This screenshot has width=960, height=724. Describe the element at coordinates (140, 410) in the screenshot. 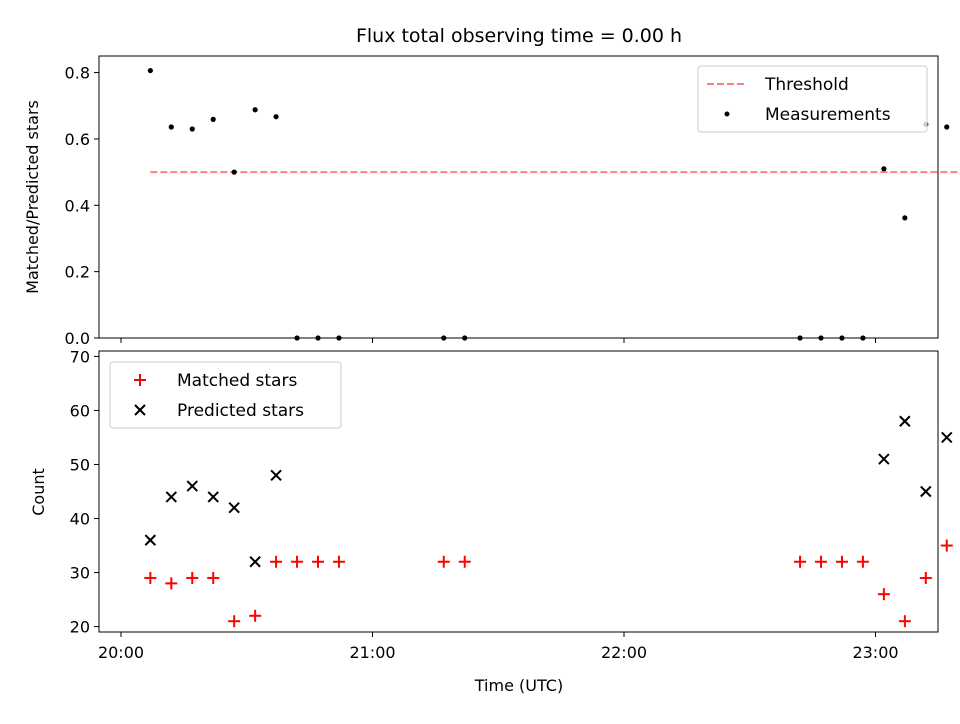

I see `legend-predicted-marker` at that location.